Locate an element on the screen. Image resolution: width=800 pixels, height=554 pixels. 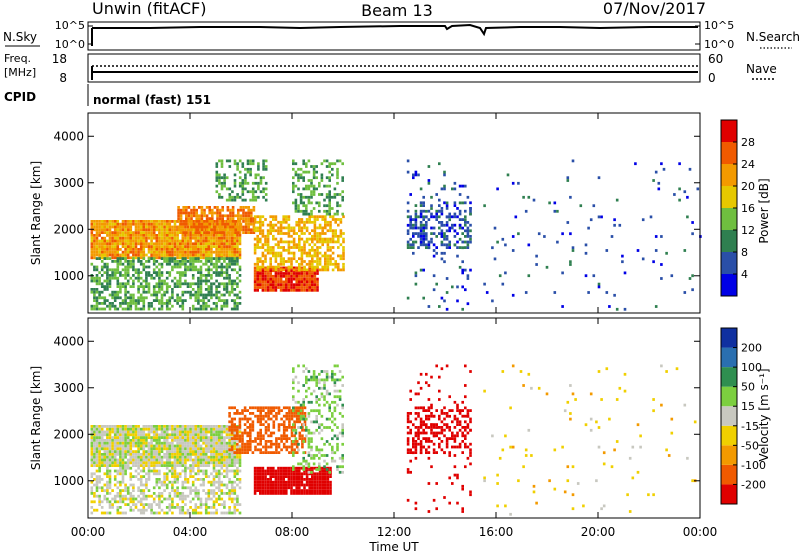
power-y-tick-label: 2000 is located at coordinates (68, 229).